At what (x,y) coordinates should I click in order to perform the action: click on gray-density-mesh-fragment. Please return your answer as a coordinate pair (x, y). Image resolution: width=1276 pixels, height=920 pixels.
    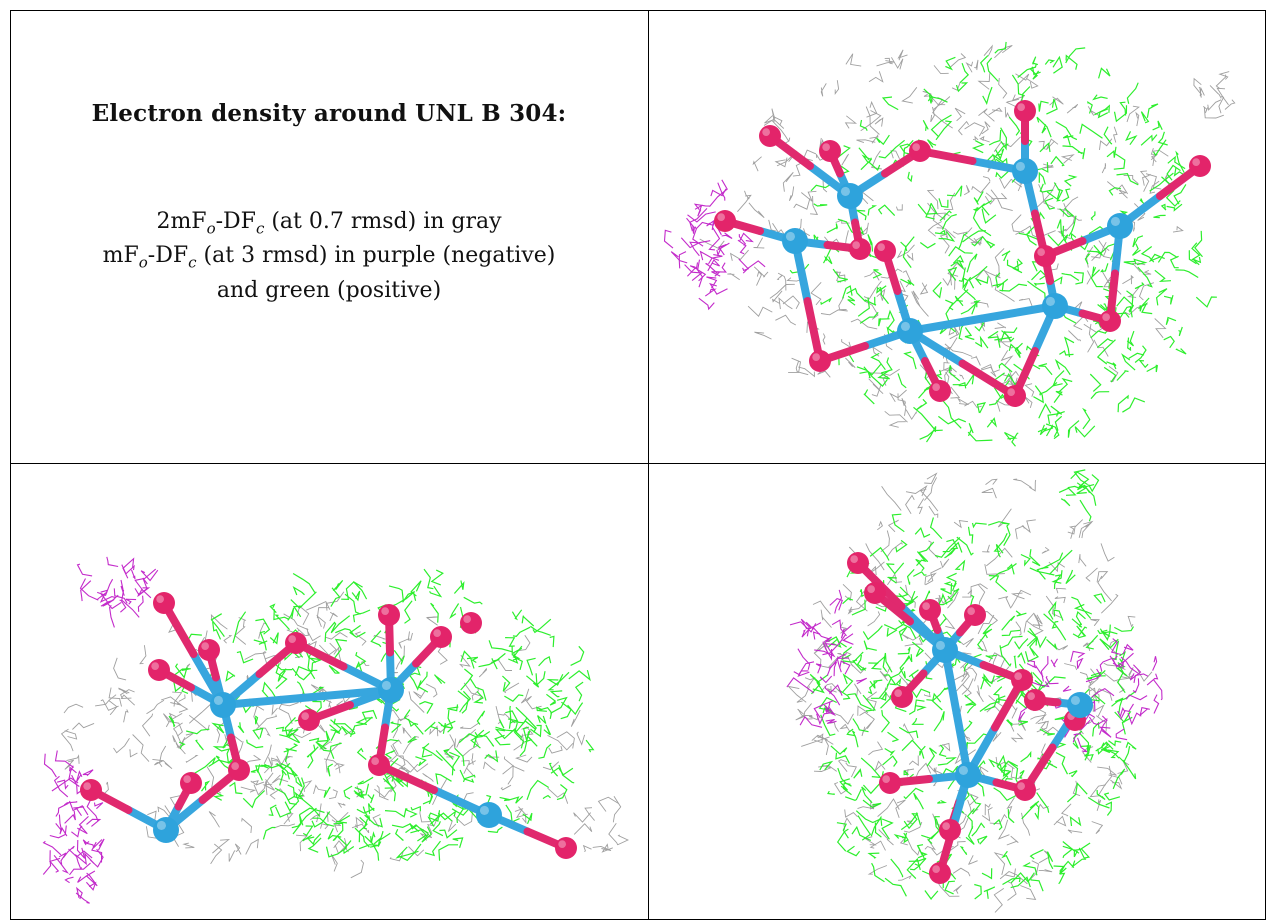
    Looking at the image, I should click on (1214, 95).